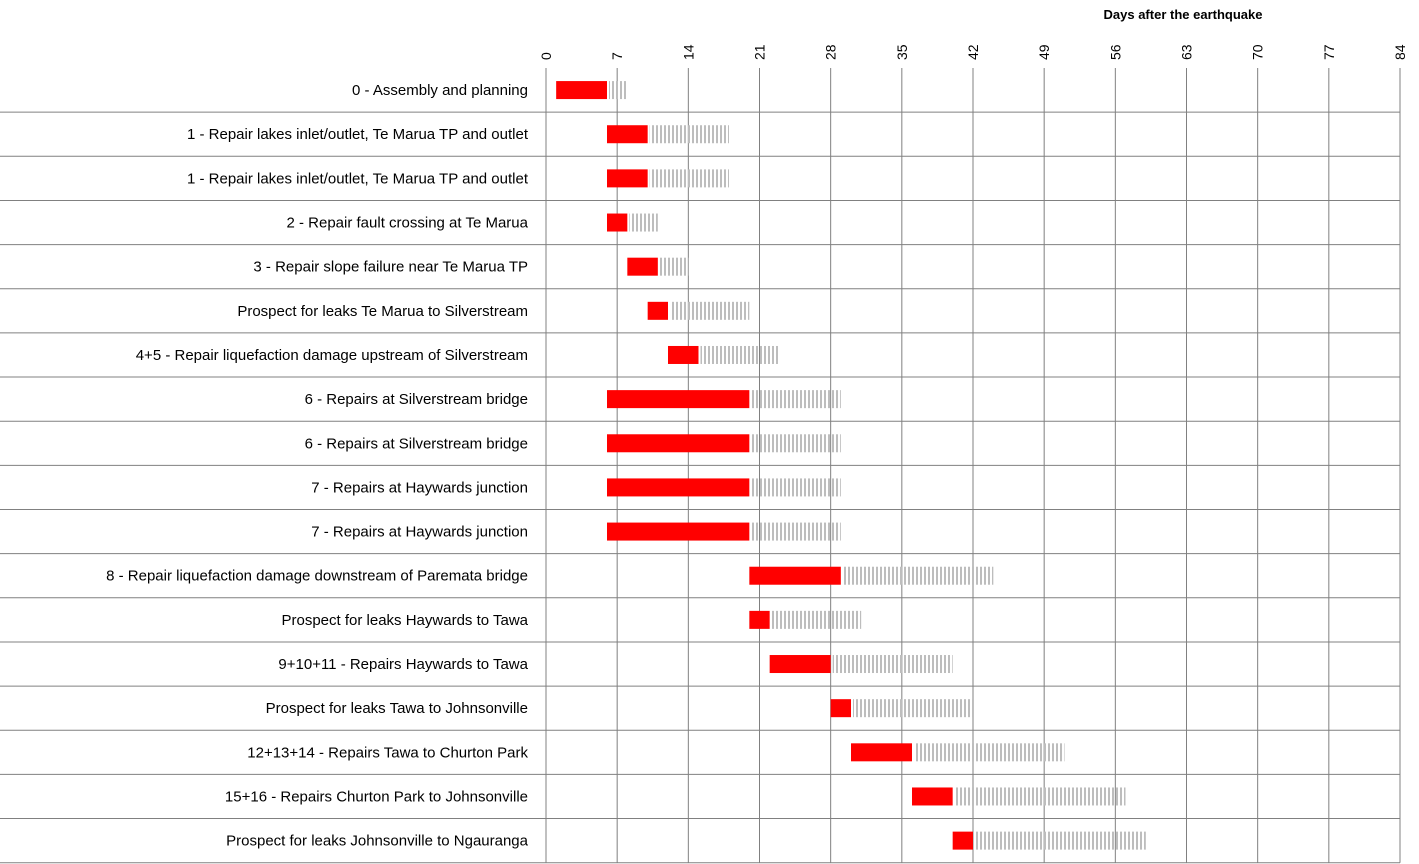 The height and width of the screenshot is (864, 1419). Describe the element at coordinates (1115, 52) in the screenshot. I see `x-tick-label: 56` at that location.